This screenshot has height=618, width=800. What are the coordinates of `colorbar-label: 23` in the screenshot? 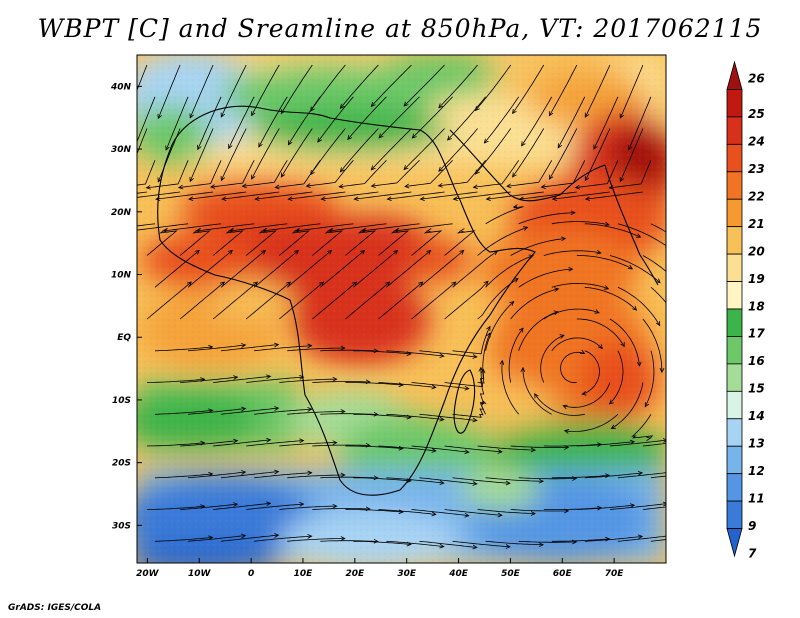 It's located at (756, 169).